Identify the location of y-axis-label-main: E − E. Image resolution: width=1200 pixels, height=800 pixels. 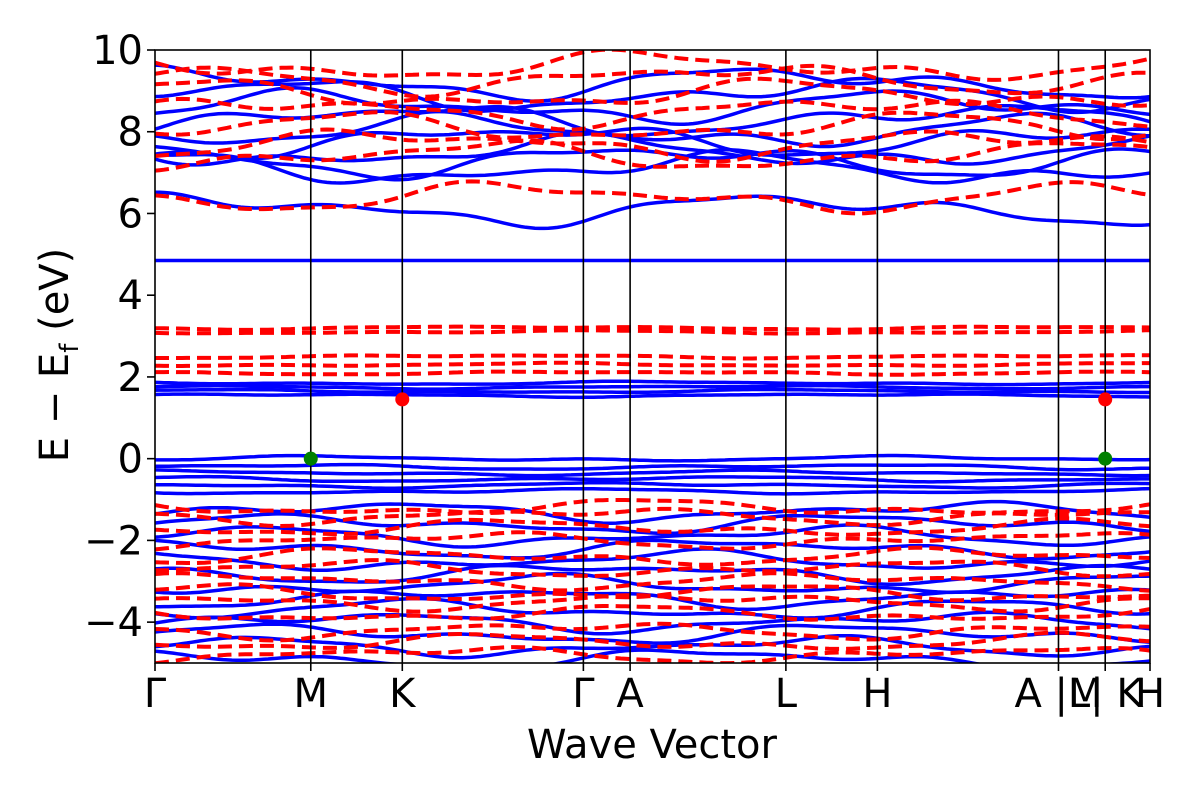
(55, 408).